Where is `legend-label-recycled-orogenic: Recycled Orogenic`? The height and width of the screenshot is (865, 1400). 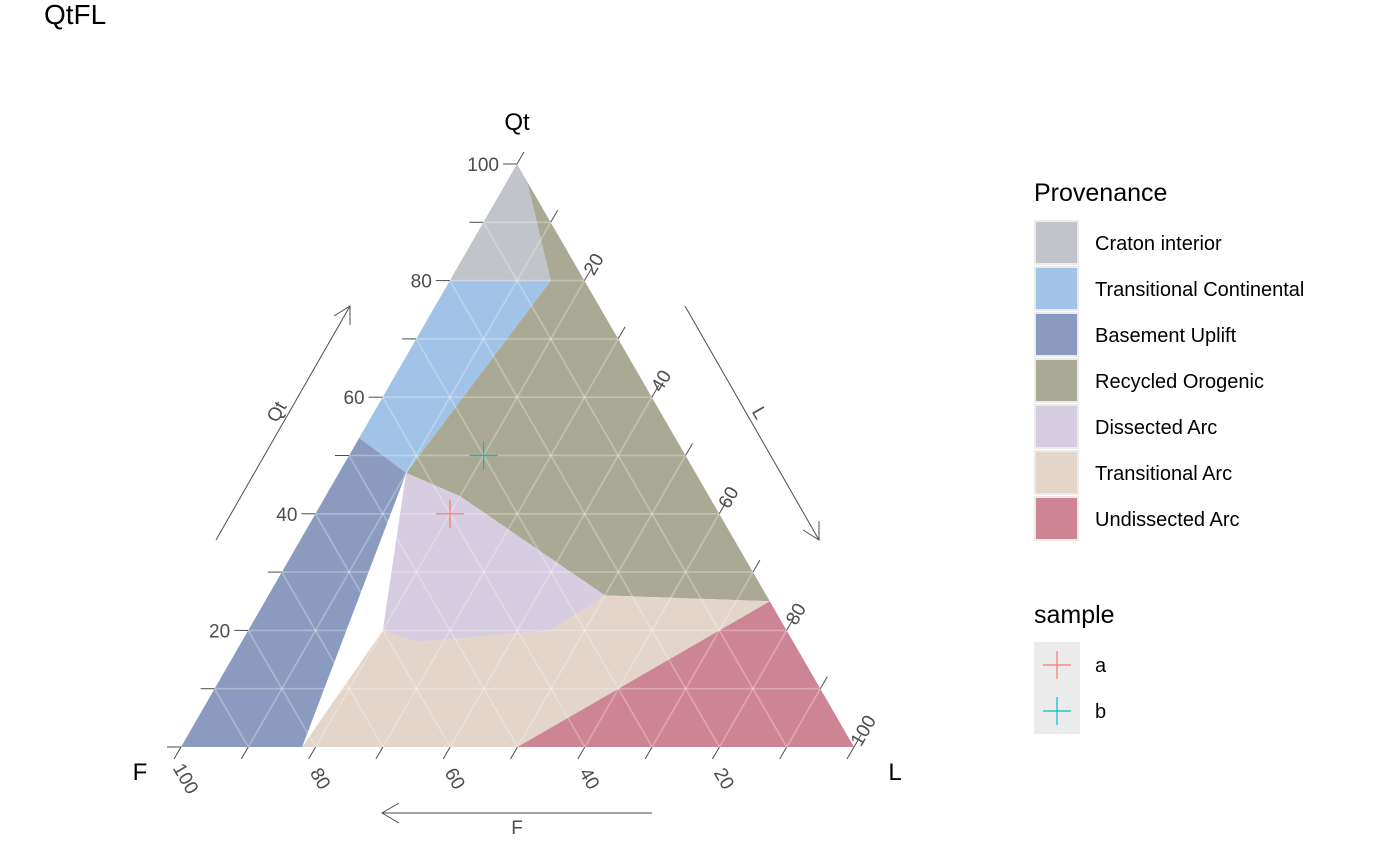
legend-label-recycled-orogenic: Recycled Orogenic is located at coordinates (1179, 382).